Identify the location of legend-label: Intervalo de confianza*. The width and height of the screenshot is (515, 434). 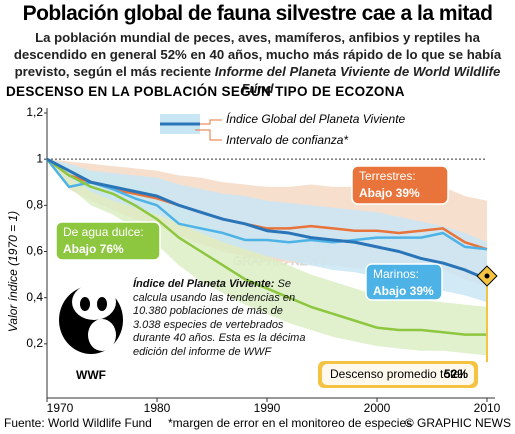
(287, 140).